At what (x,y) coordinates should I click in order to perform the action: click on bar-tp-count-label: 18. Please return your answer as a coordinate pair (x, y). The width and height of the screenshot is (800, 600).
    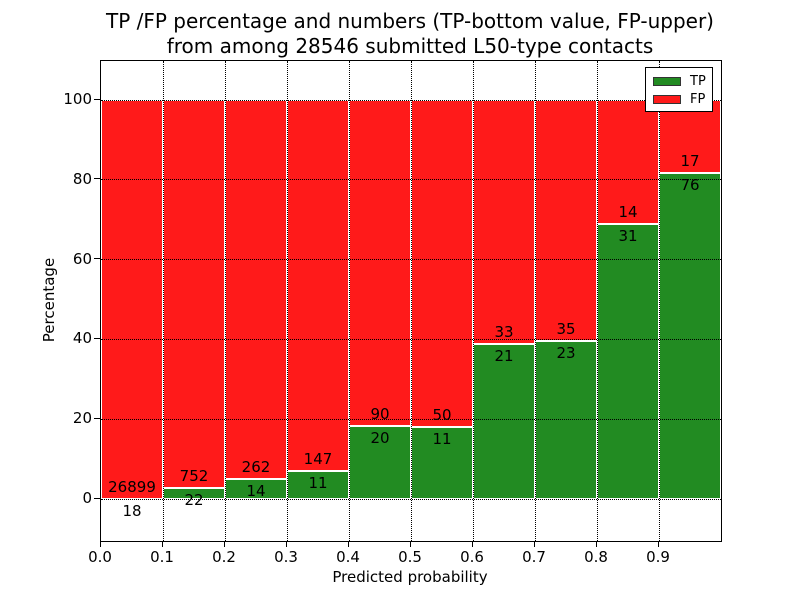
    Looking at the image, I should click on (132, 510).